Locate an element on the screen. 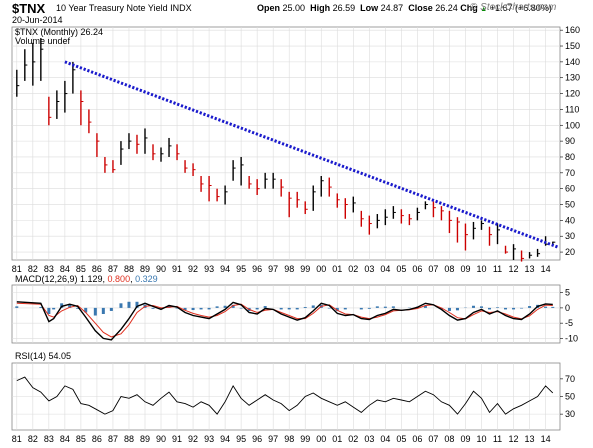 This screenshot has width=593, height=448. rsi-xtick-label: 98 is located at coordinates (289, 439).